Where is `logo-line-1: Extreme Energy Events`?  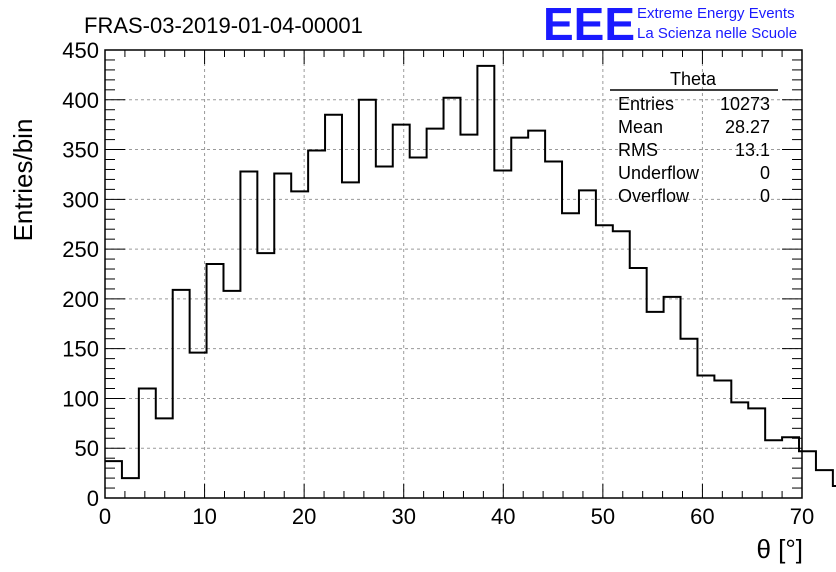
logo-line-1: Extreme Energy Events is located at coordinates (716, 13).